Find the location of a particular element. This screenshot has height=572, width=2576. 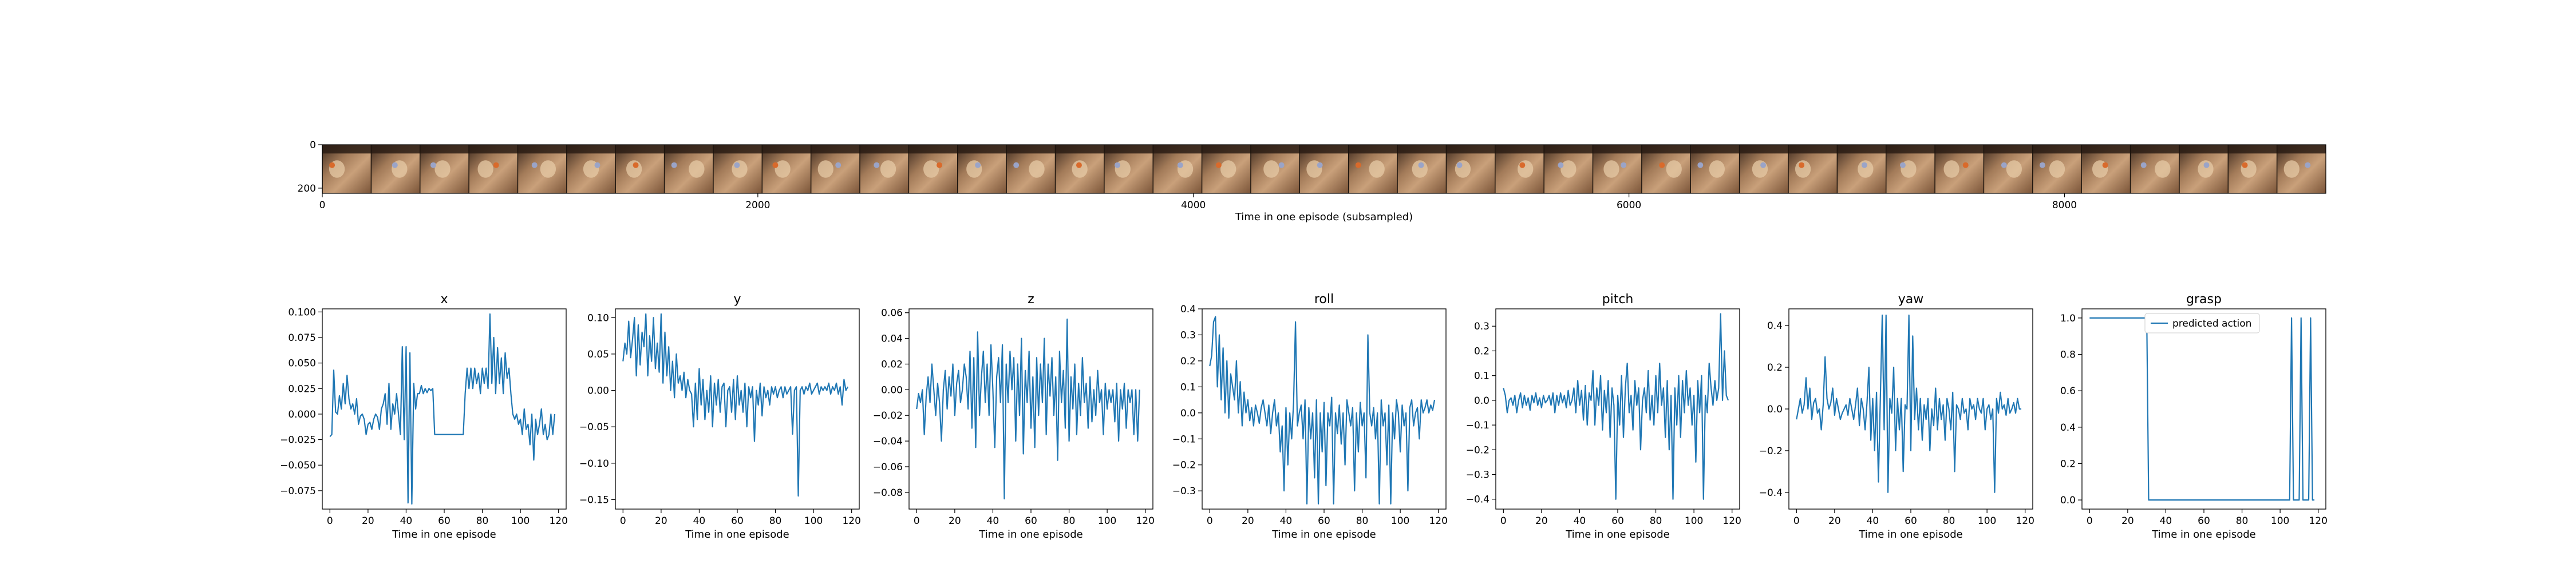

ytick-label: 0.06 is located at coordinates (892, 313).